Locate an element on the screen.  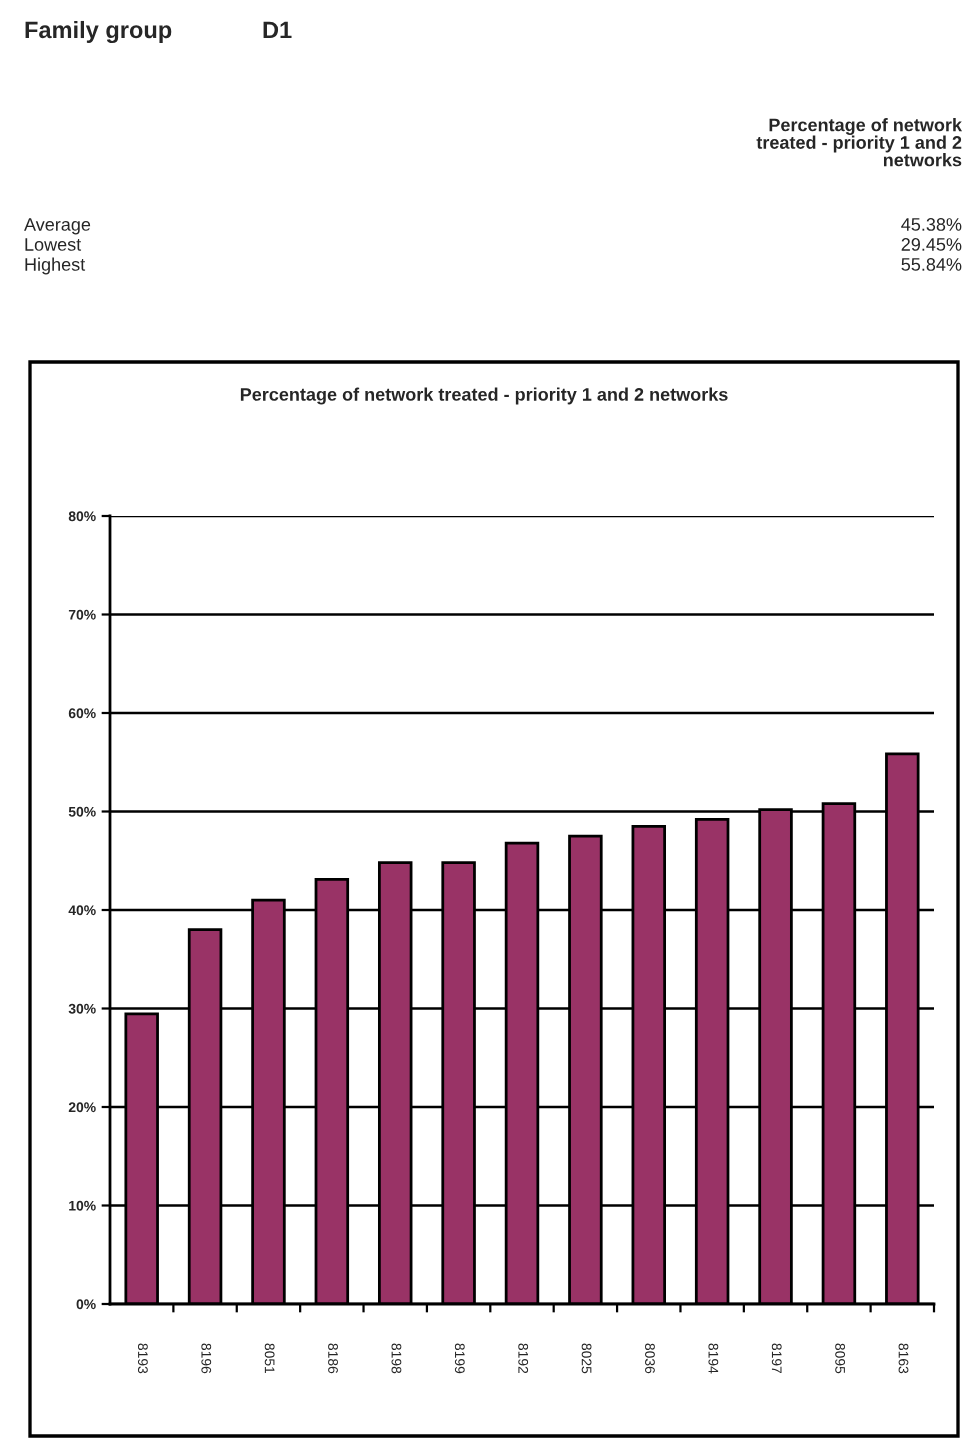
text: Lowest is located at coordinates (53, 244).